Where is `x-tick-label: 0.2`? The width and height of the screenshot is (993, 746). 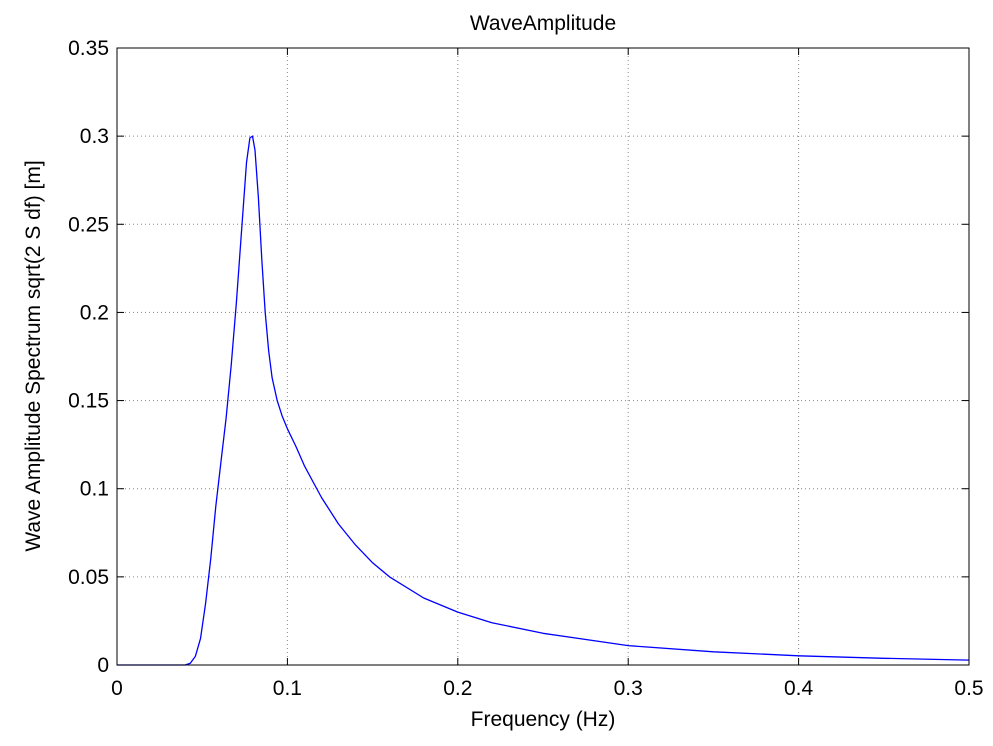
x-tick-label: 0.2 is located at coordinates (457, 688).